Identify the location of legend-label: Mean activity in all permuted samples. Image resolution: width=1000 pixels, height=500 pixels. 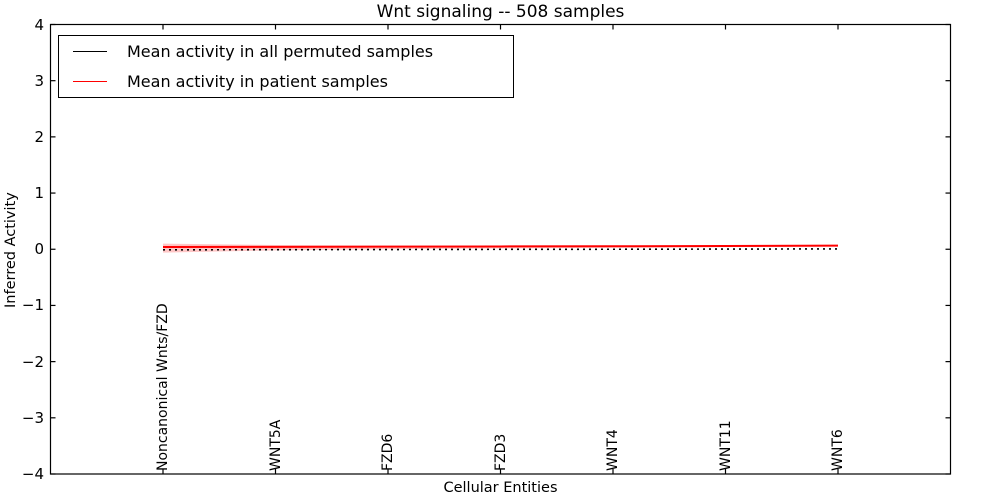
(280, 52).